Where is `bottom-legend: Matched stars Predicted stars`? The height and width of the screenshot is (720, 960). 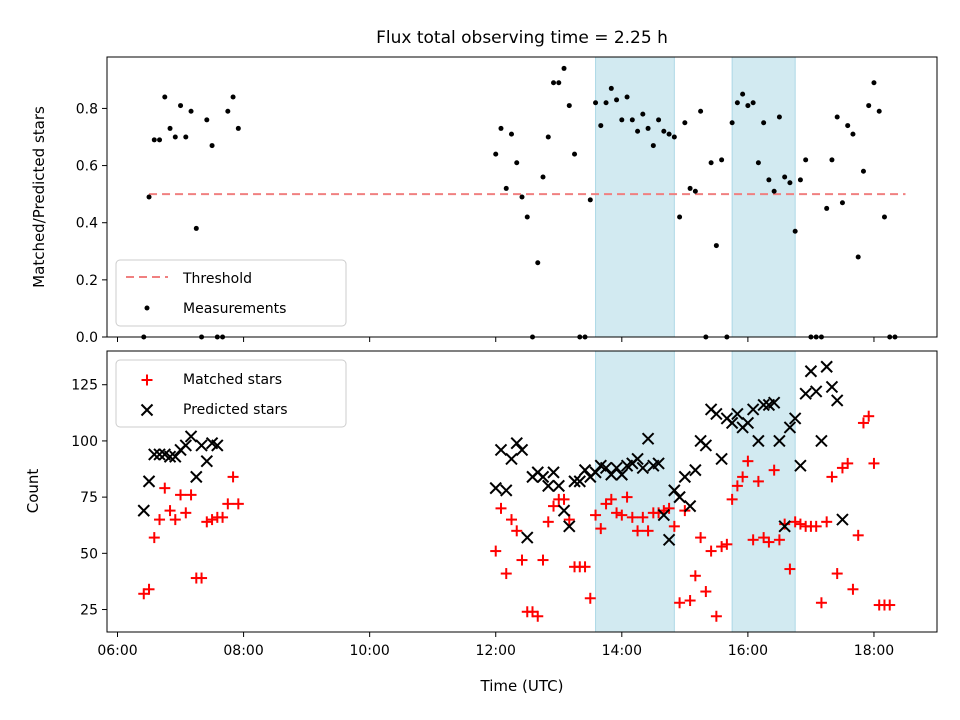
bottom-legend: Matched stars Predicted stars is located at coordinates (231, 393).